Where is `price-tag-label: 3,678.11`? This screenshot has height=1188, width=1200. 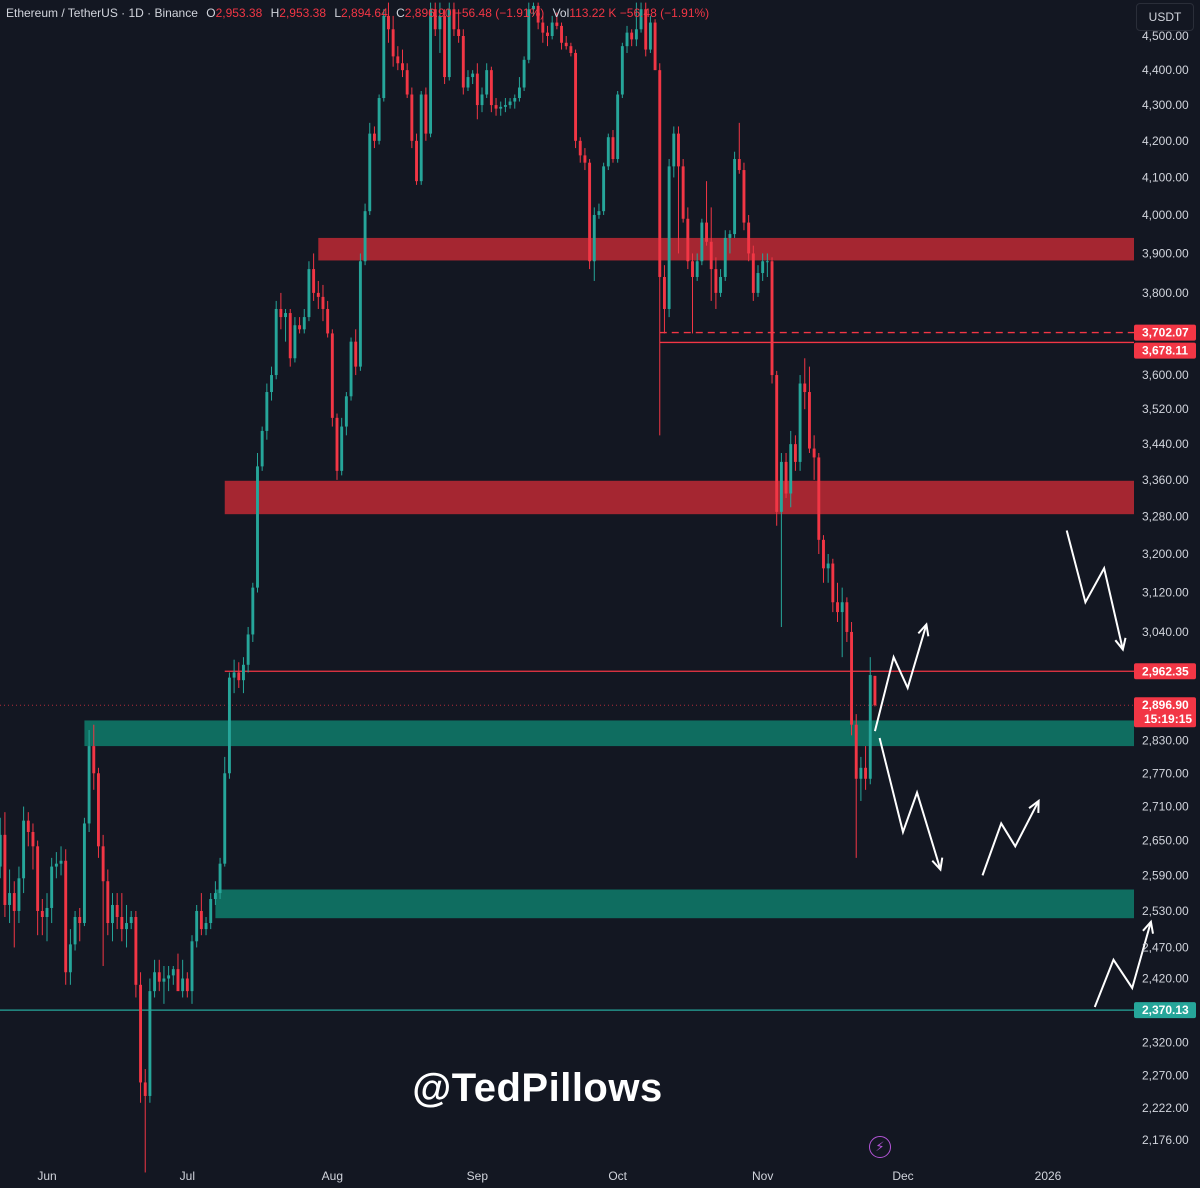
price-tag-label: 3,678.11 is located at coordinates (1165, 351).